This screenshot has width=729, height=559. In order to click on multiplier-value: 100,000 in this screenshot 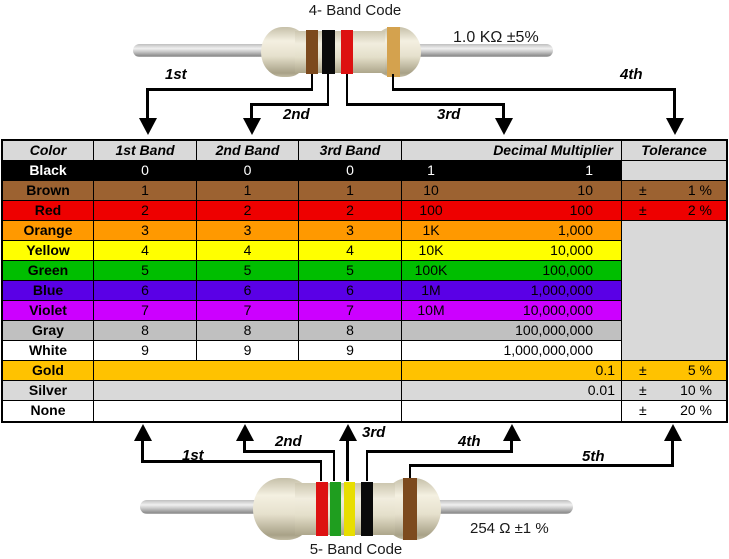, I will do `click(567, 270)`.